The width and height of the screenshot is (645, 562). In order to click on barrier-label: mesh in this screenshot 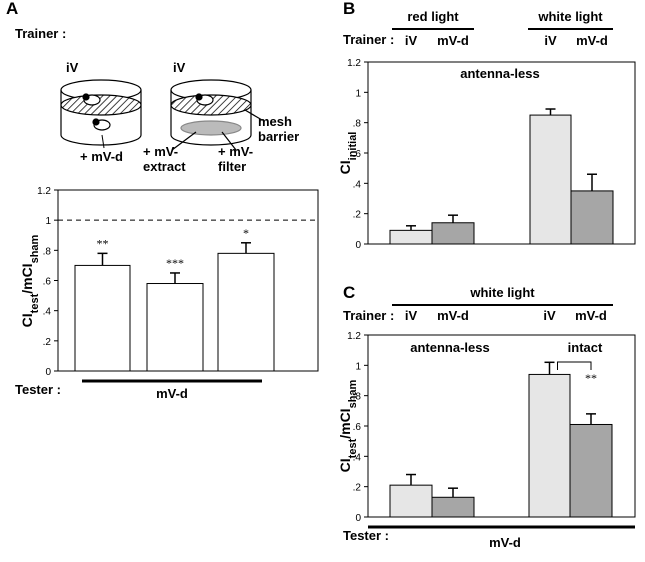, I will do `click(275, 121)`.